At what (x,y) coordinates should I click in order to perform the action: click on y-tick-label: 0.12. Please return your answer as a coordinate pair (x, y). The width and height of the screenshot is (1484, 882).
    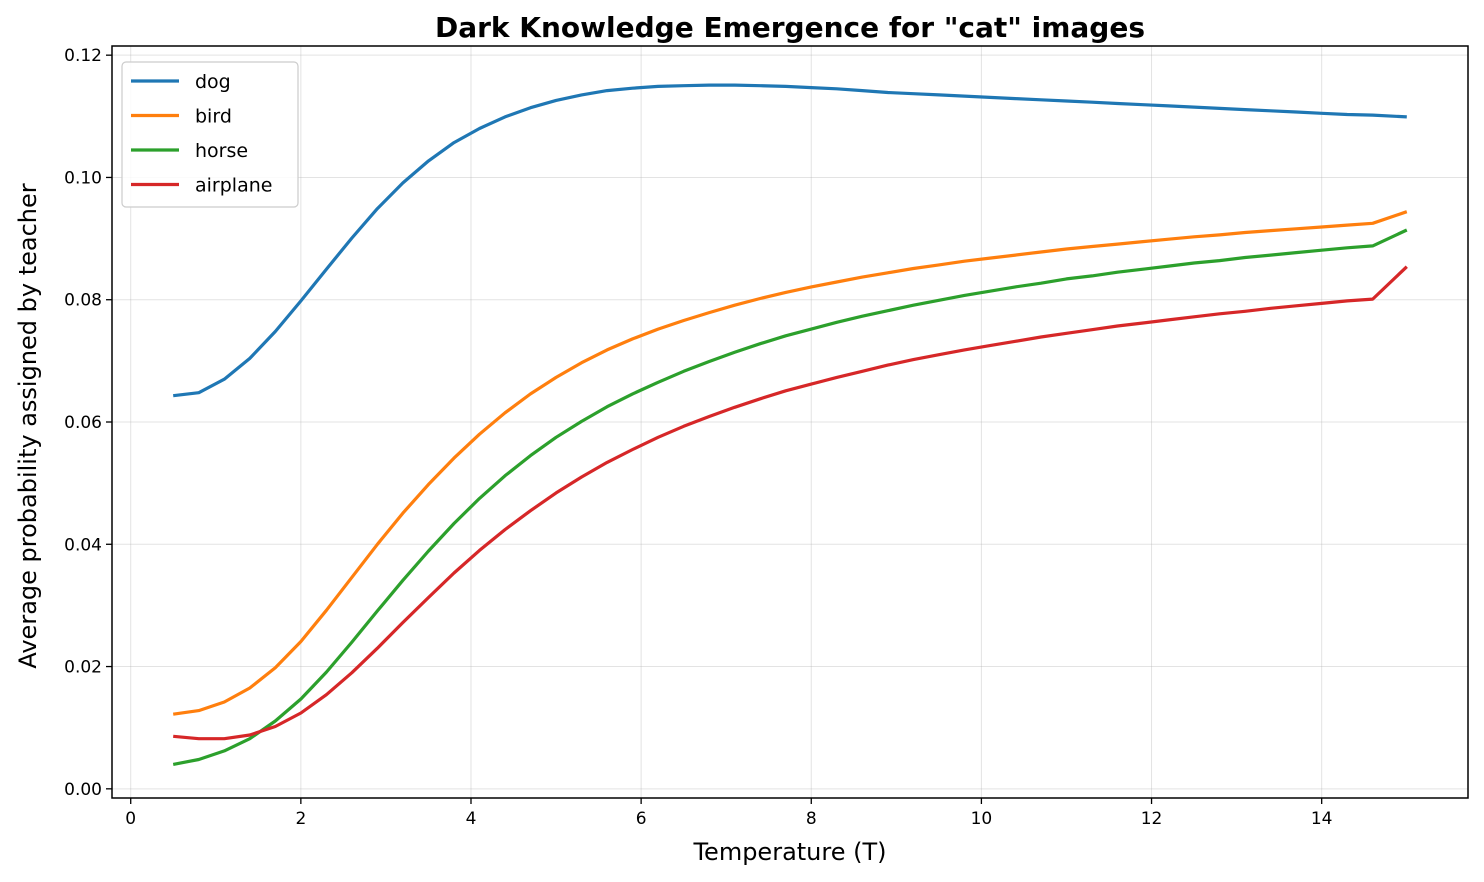
    Looking at the image, I should click on (83, 56).